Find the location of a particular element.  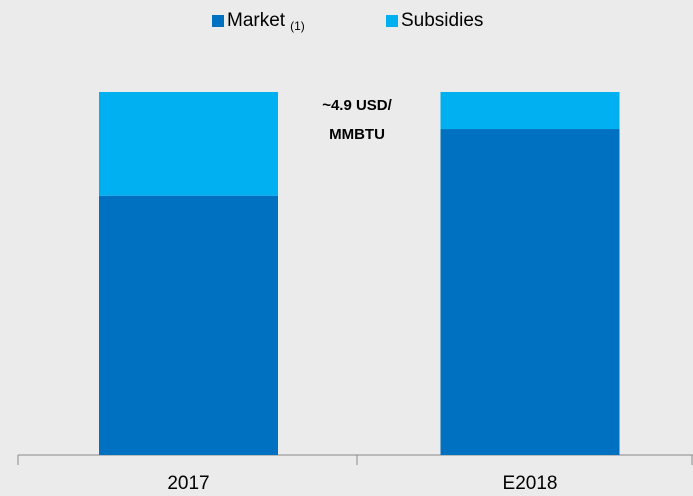

annotation: ~4.9 USD/ is located at coordinates (357, 105).